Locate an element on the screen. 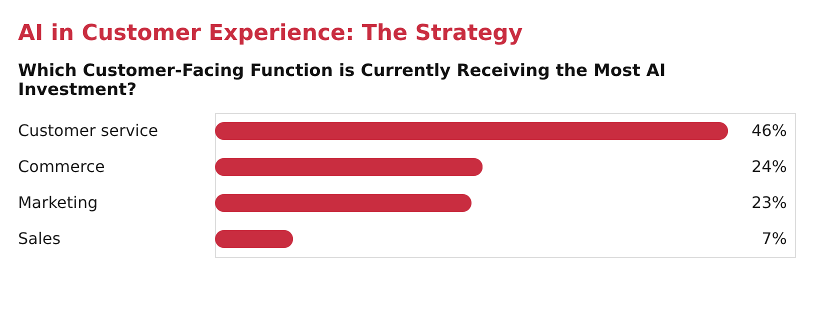 Image resolution: width=834 pixels, height=324 pixels. chart-subtitle: Which Customer-Facing Function is Currently Receiving the Most AI Investment? is located at coordinates (342, 80).